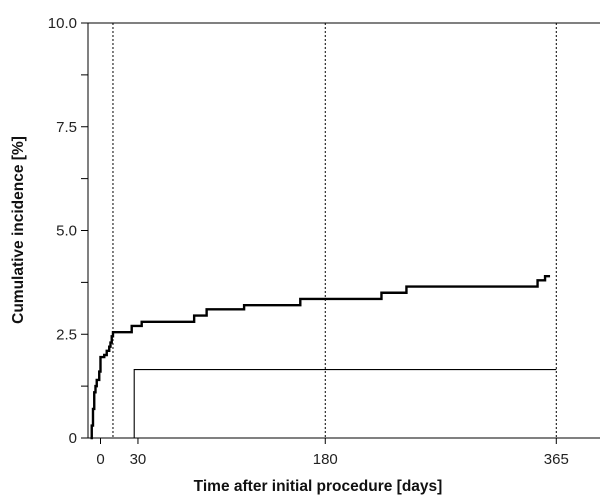 The image size is (611, 500). I want to click on y-axis-title: Cumulative incidence [%], so click(18, 230).